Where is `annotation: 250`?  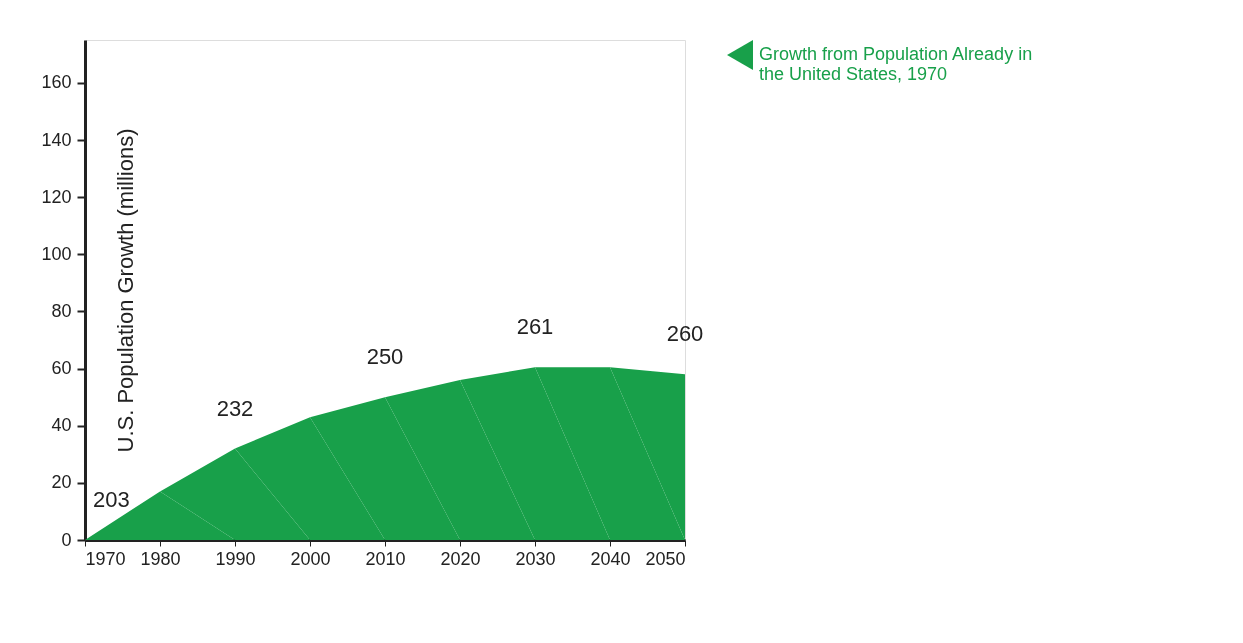 annotation: 250 is located at coordinates (385, 357).